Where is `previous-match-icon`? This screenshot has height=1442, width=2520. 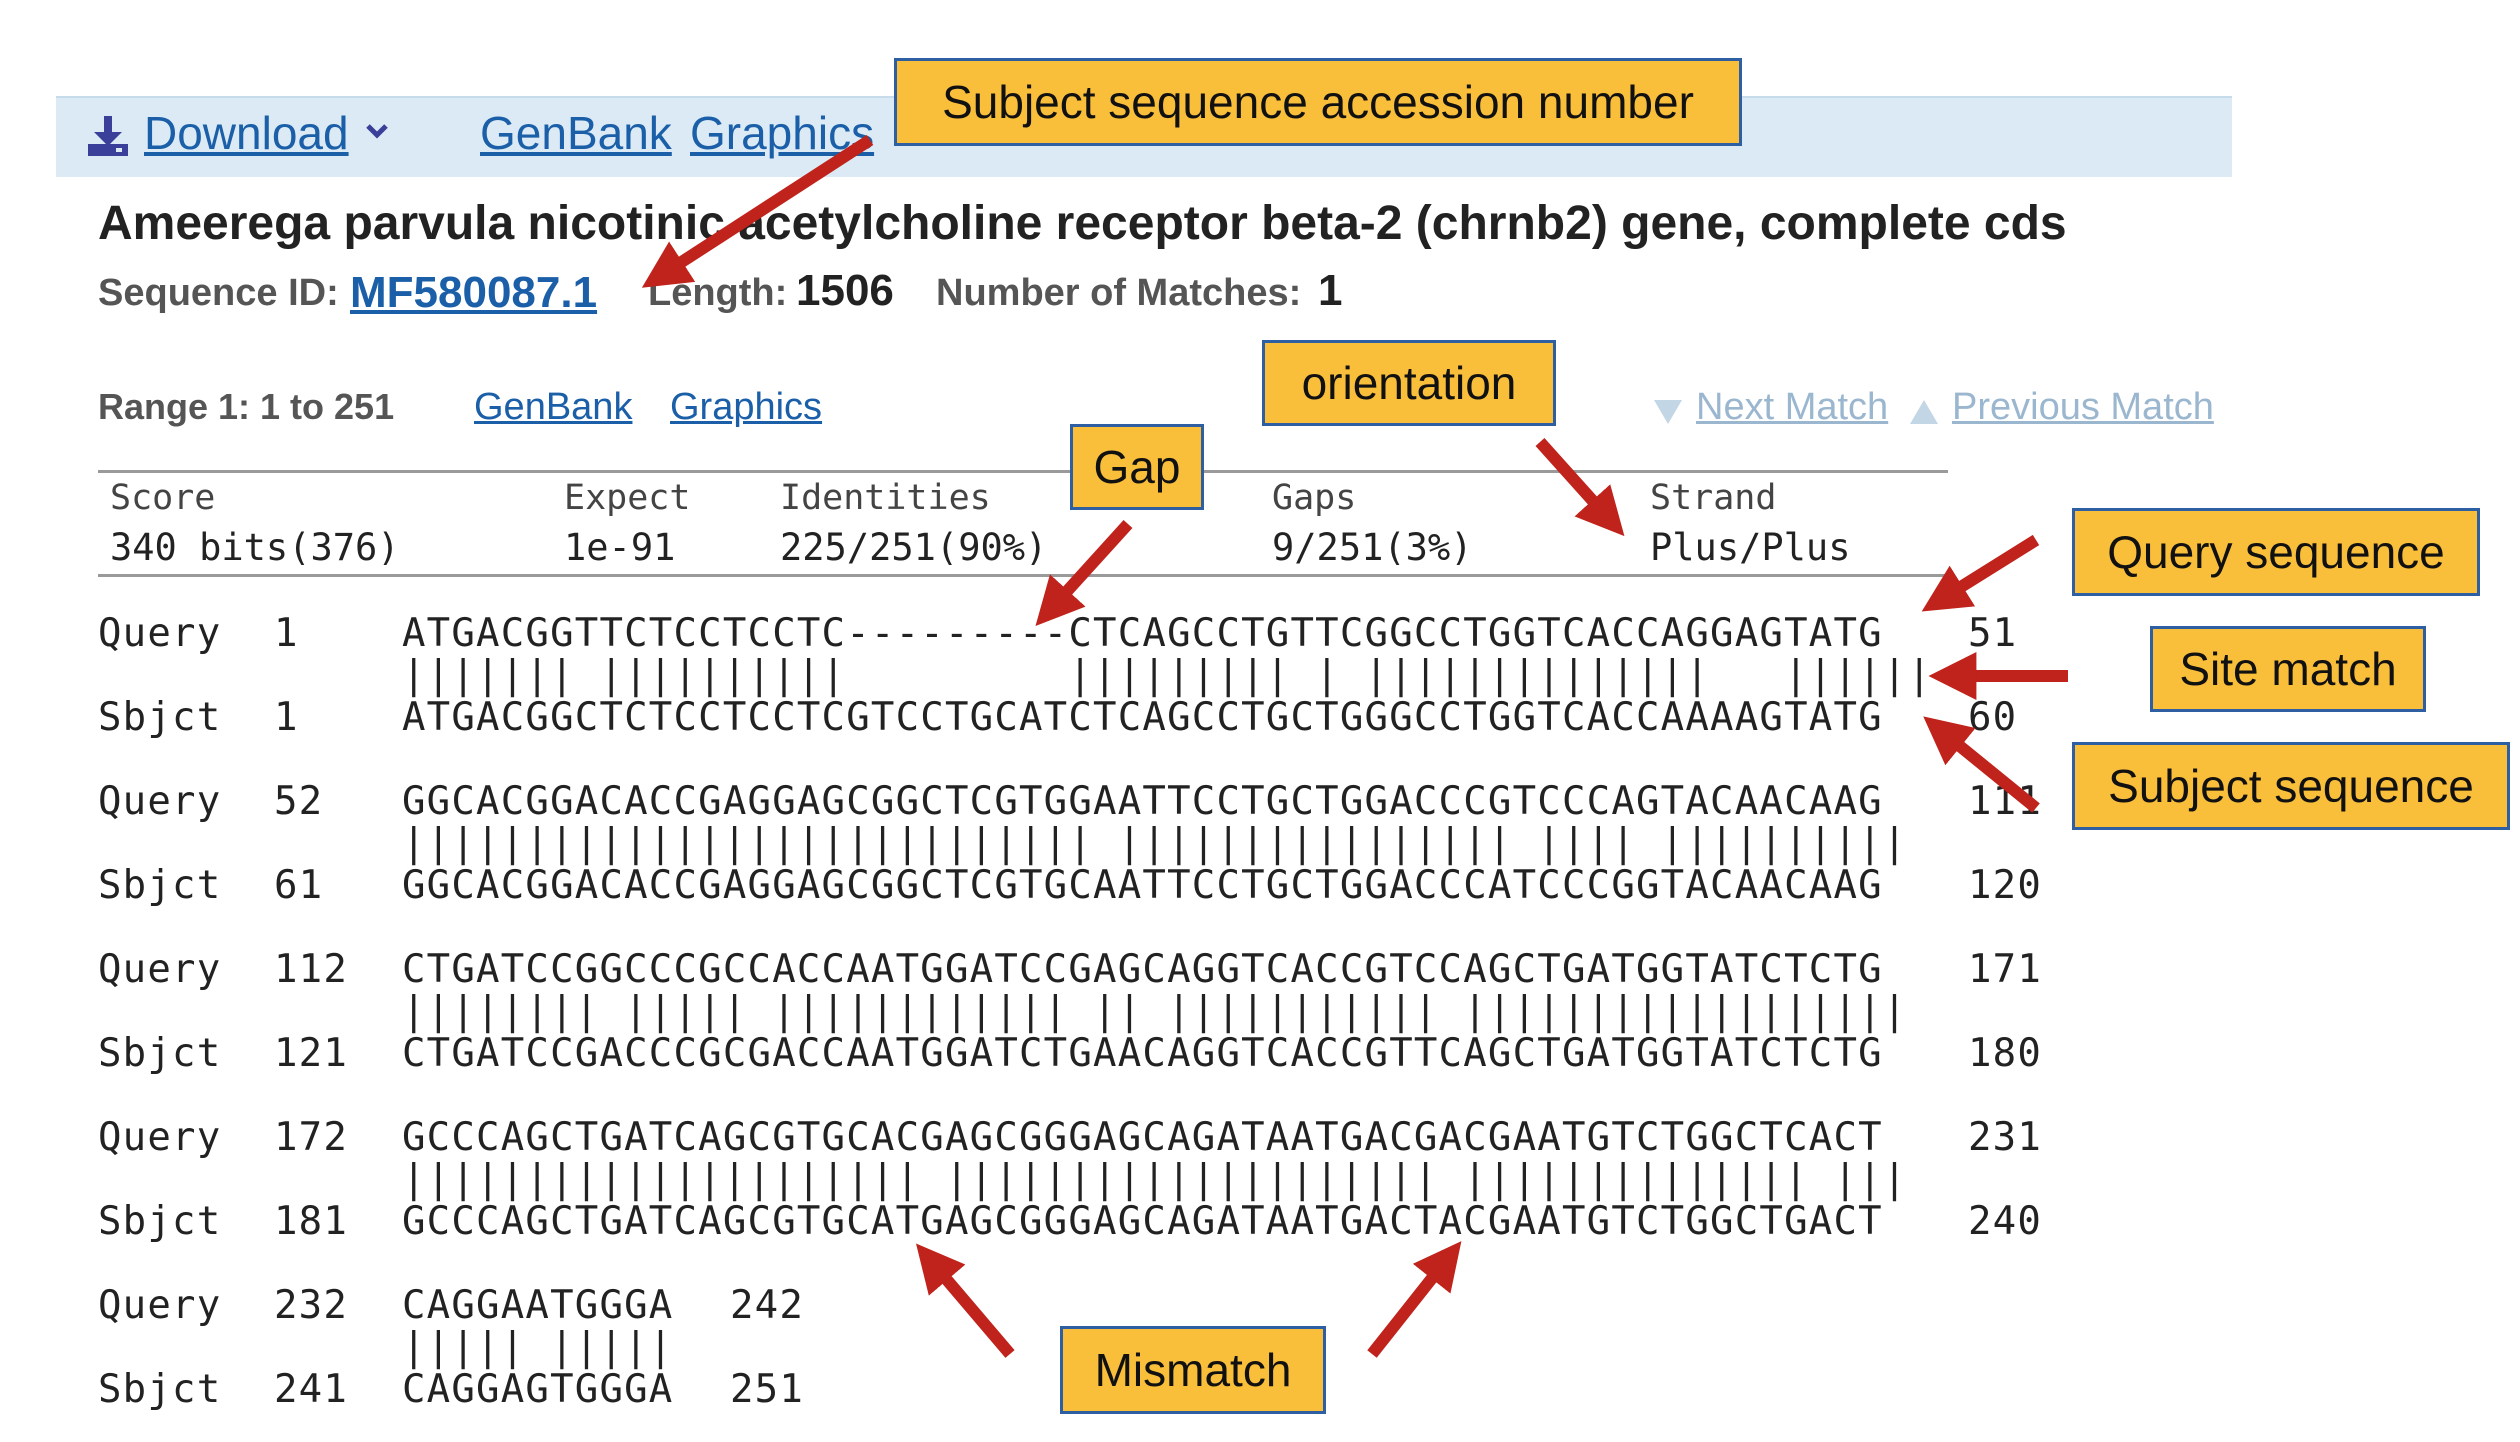
previous-match-icon is located at coordinates (1924, 412).